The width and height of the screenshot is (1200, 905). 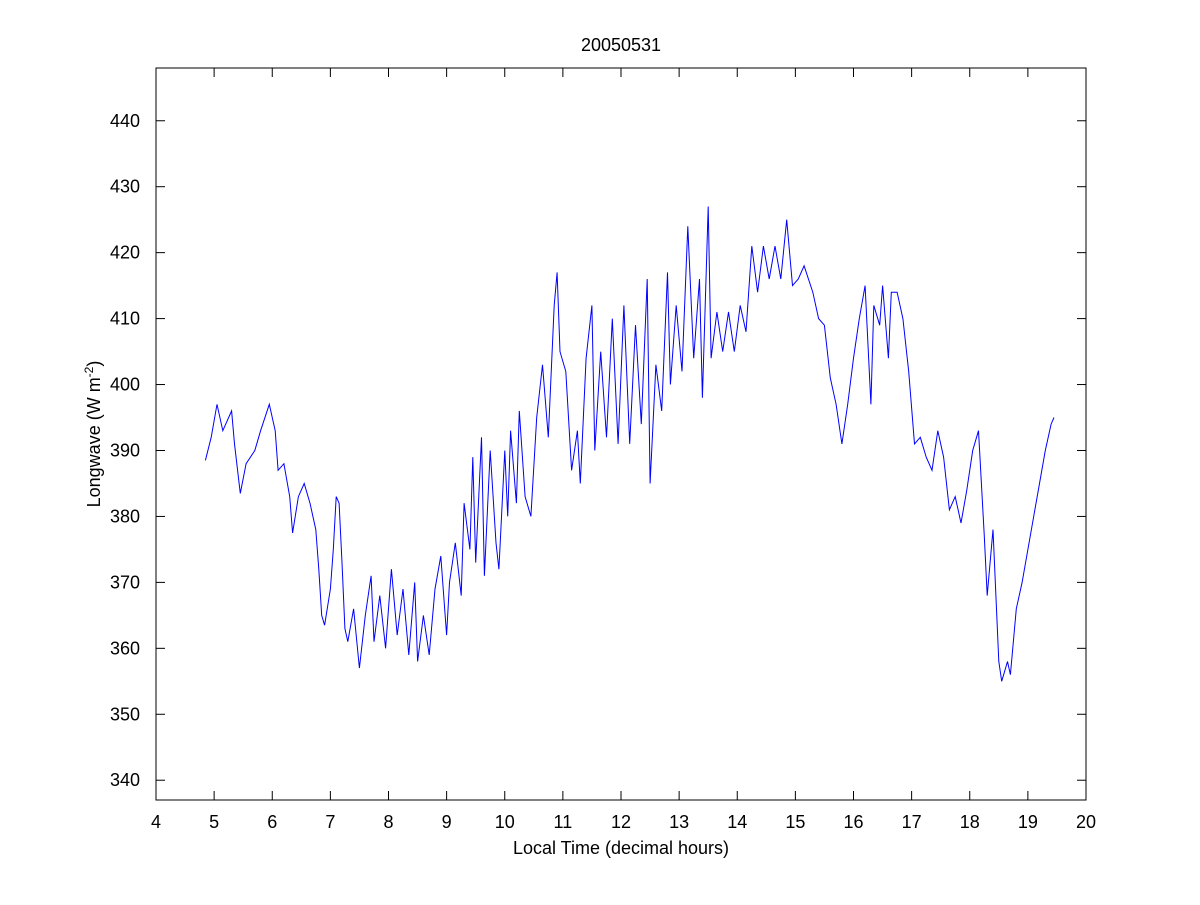 What do you see at coordinates (214, 822) in the screenshot?
I see `x-tick-label: 5` at bounding box center [214, 822].